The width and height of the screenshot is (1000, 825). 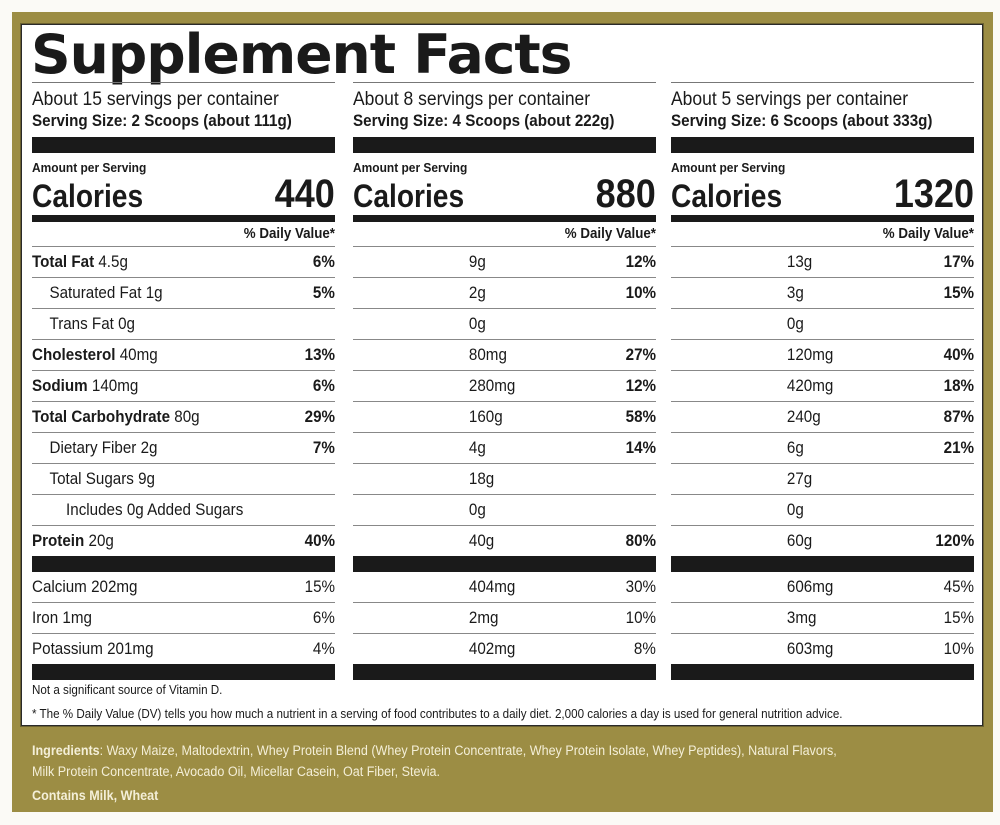 What do you see at coordinates (85, 586) in the screenshot?
I see `nutrient-label: Calcium 202mg` at bounding box center [85, 586].